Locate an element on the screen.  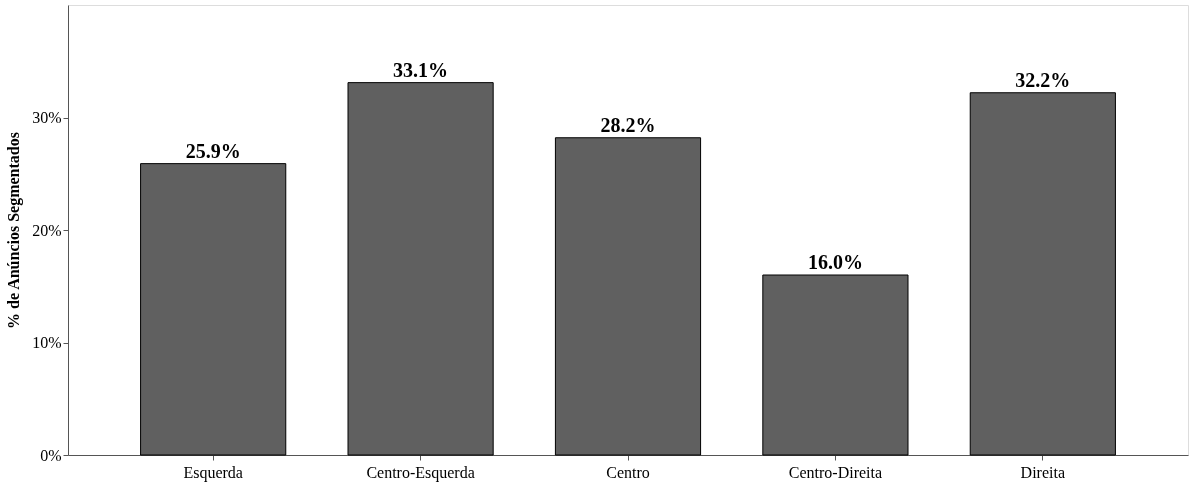
x-tick-label: Direita is located at coordinates (1043, 472).